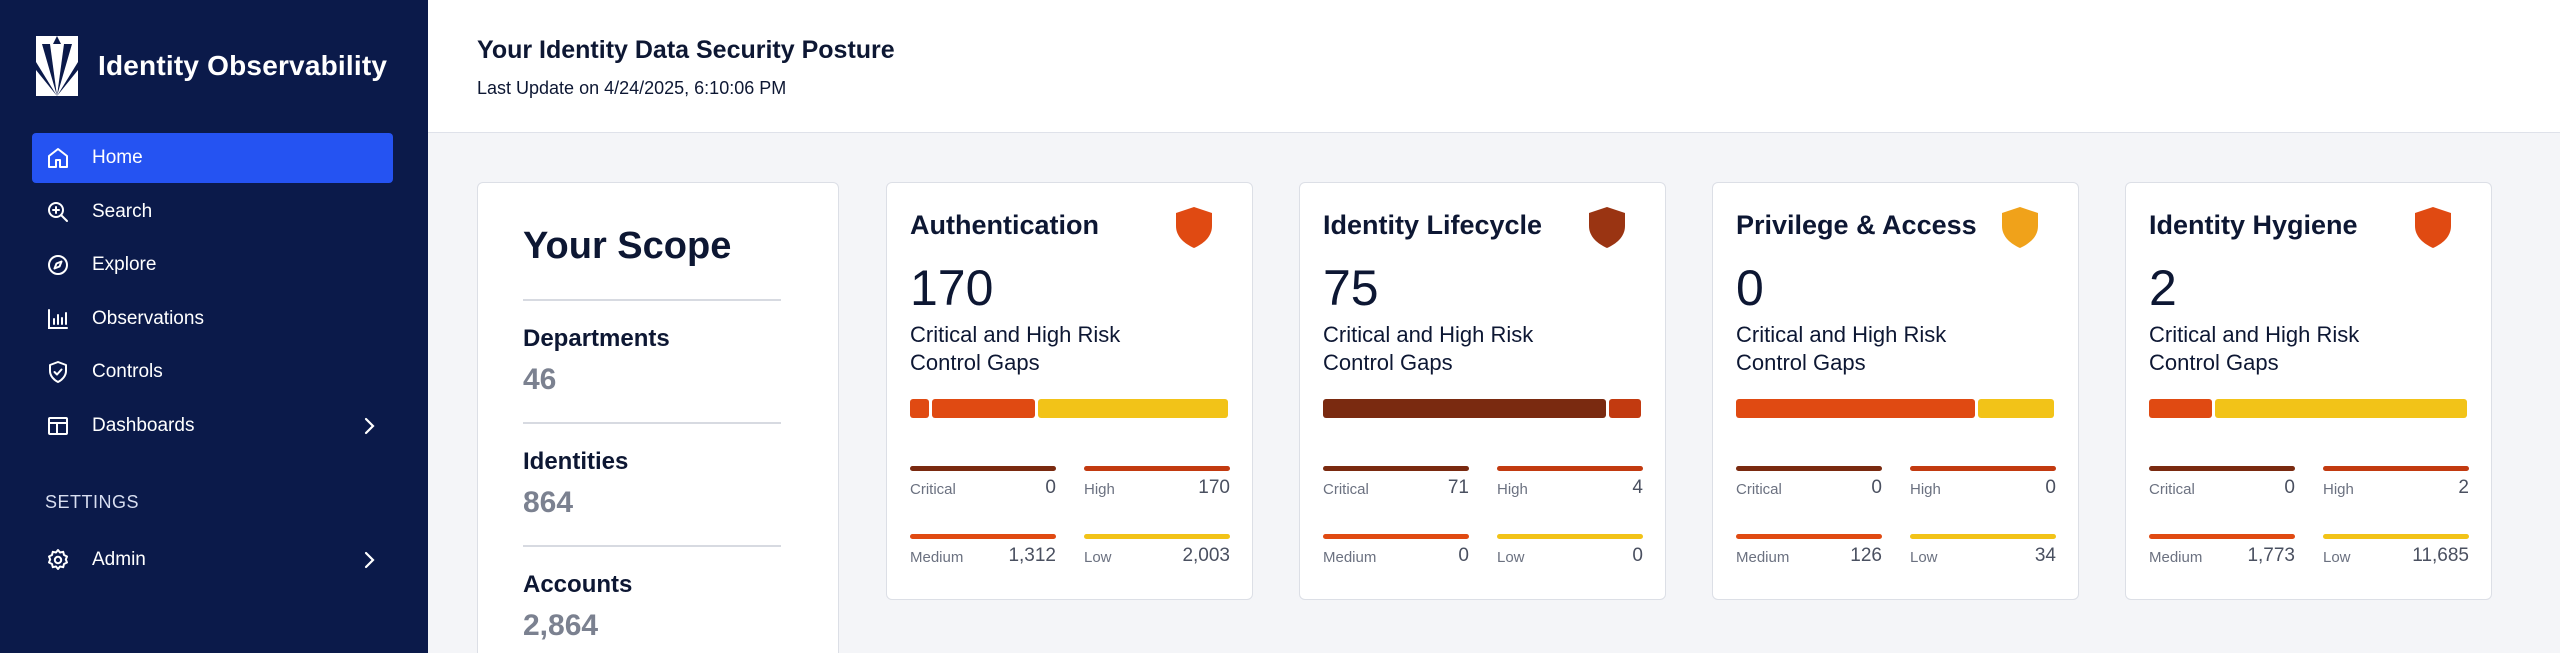 This screenshot has width=2560, height=653. I want to click on stat-high: High 0, so click(1983, 486).